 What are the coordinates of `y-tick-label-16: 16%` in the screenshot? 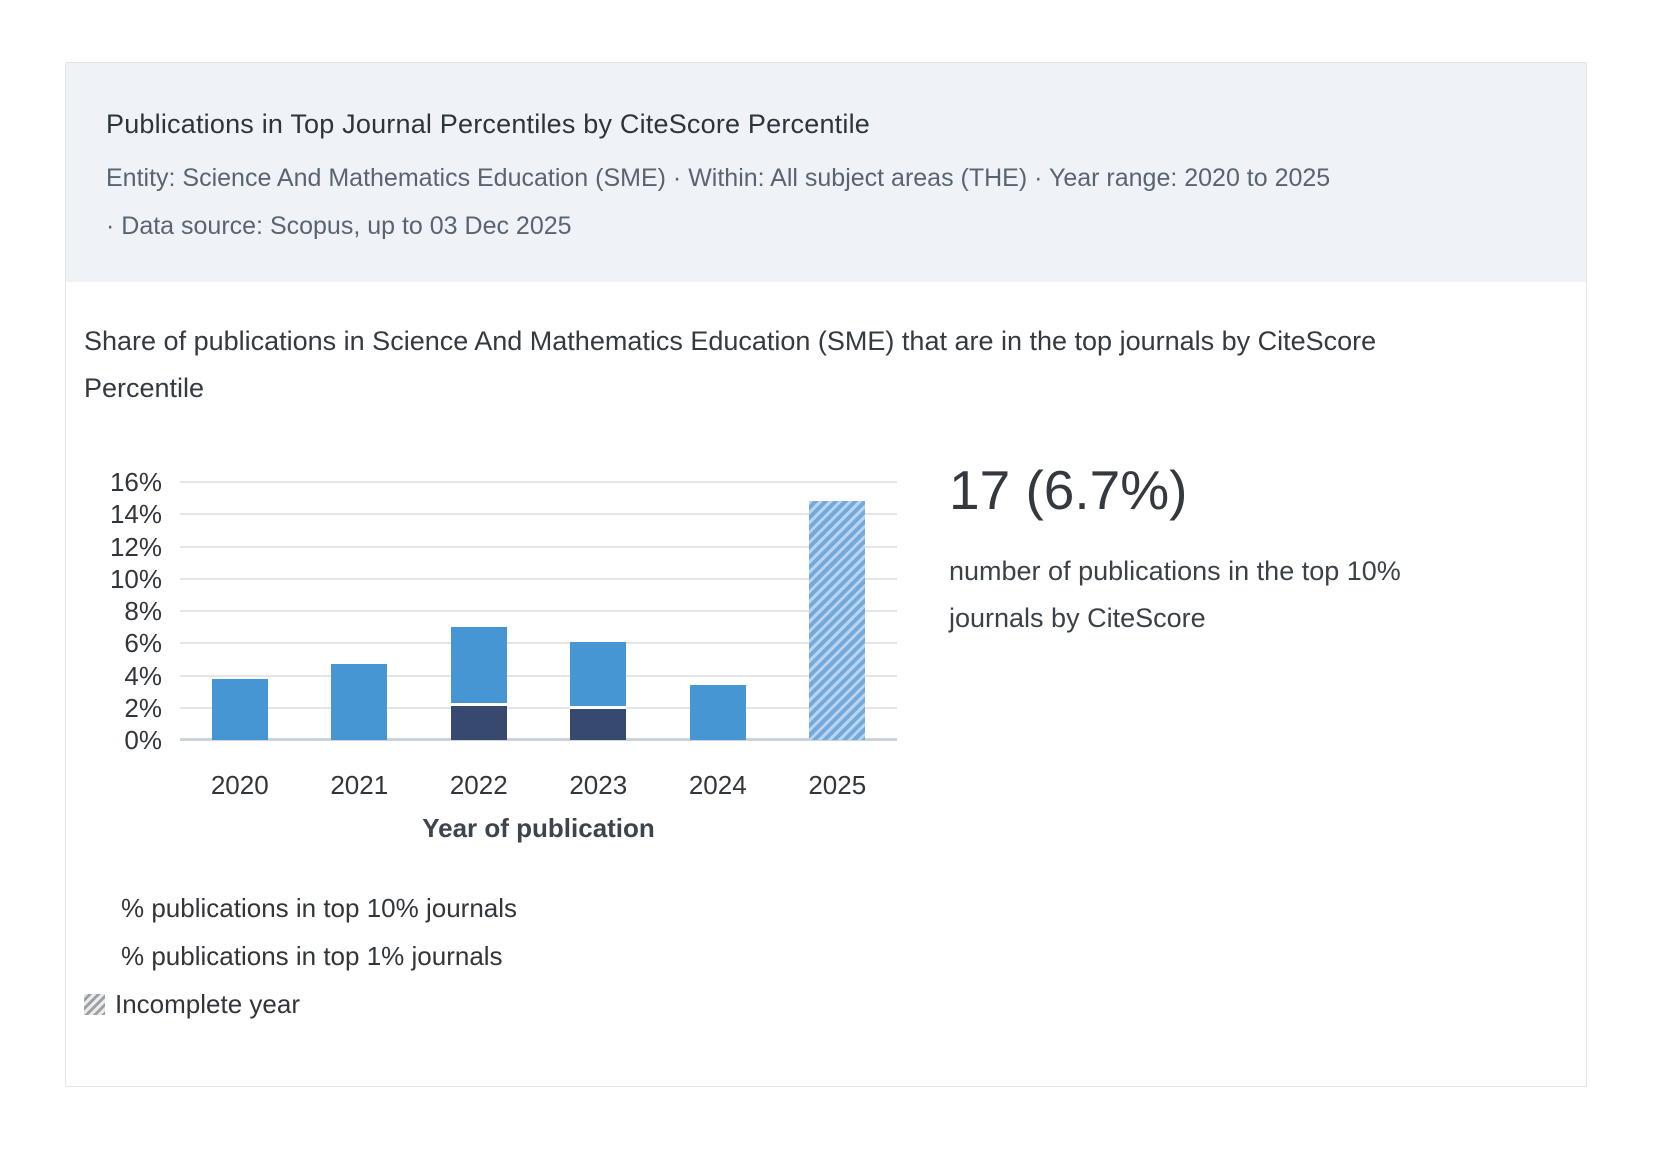 It's located at (135, 482).